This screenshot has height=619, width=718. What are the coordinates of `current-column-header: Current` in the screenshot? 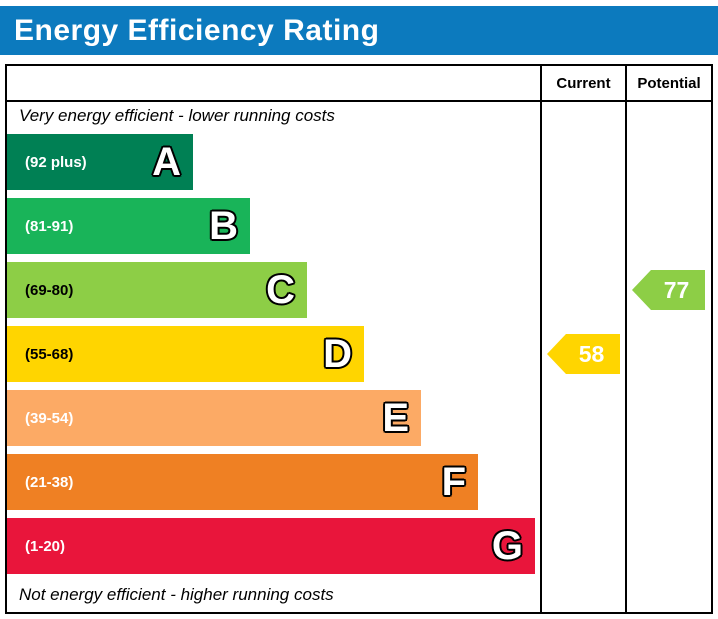 It's located at (582, 83).